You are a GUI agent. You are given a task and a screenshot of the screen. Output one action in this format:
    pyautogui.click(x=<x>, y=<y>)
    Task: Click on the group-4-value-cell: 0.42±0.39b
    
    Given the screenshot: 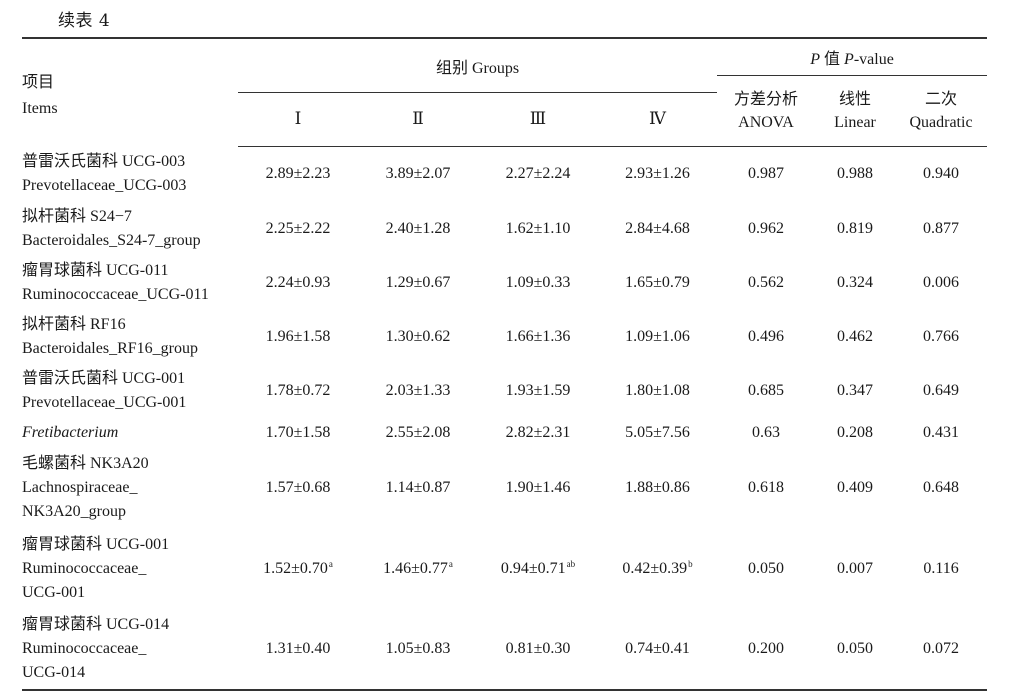 What is the action you would take?
    pyautogui.click(x=657, y=569)
    